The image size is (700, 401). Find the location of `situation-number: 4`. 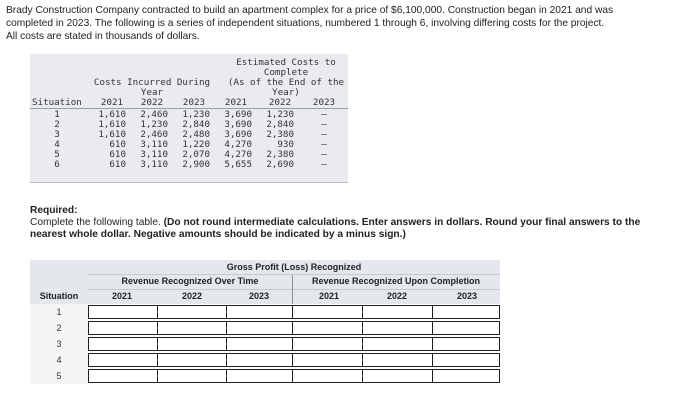

situation-number: 4 is located at coordinates (59, 360).